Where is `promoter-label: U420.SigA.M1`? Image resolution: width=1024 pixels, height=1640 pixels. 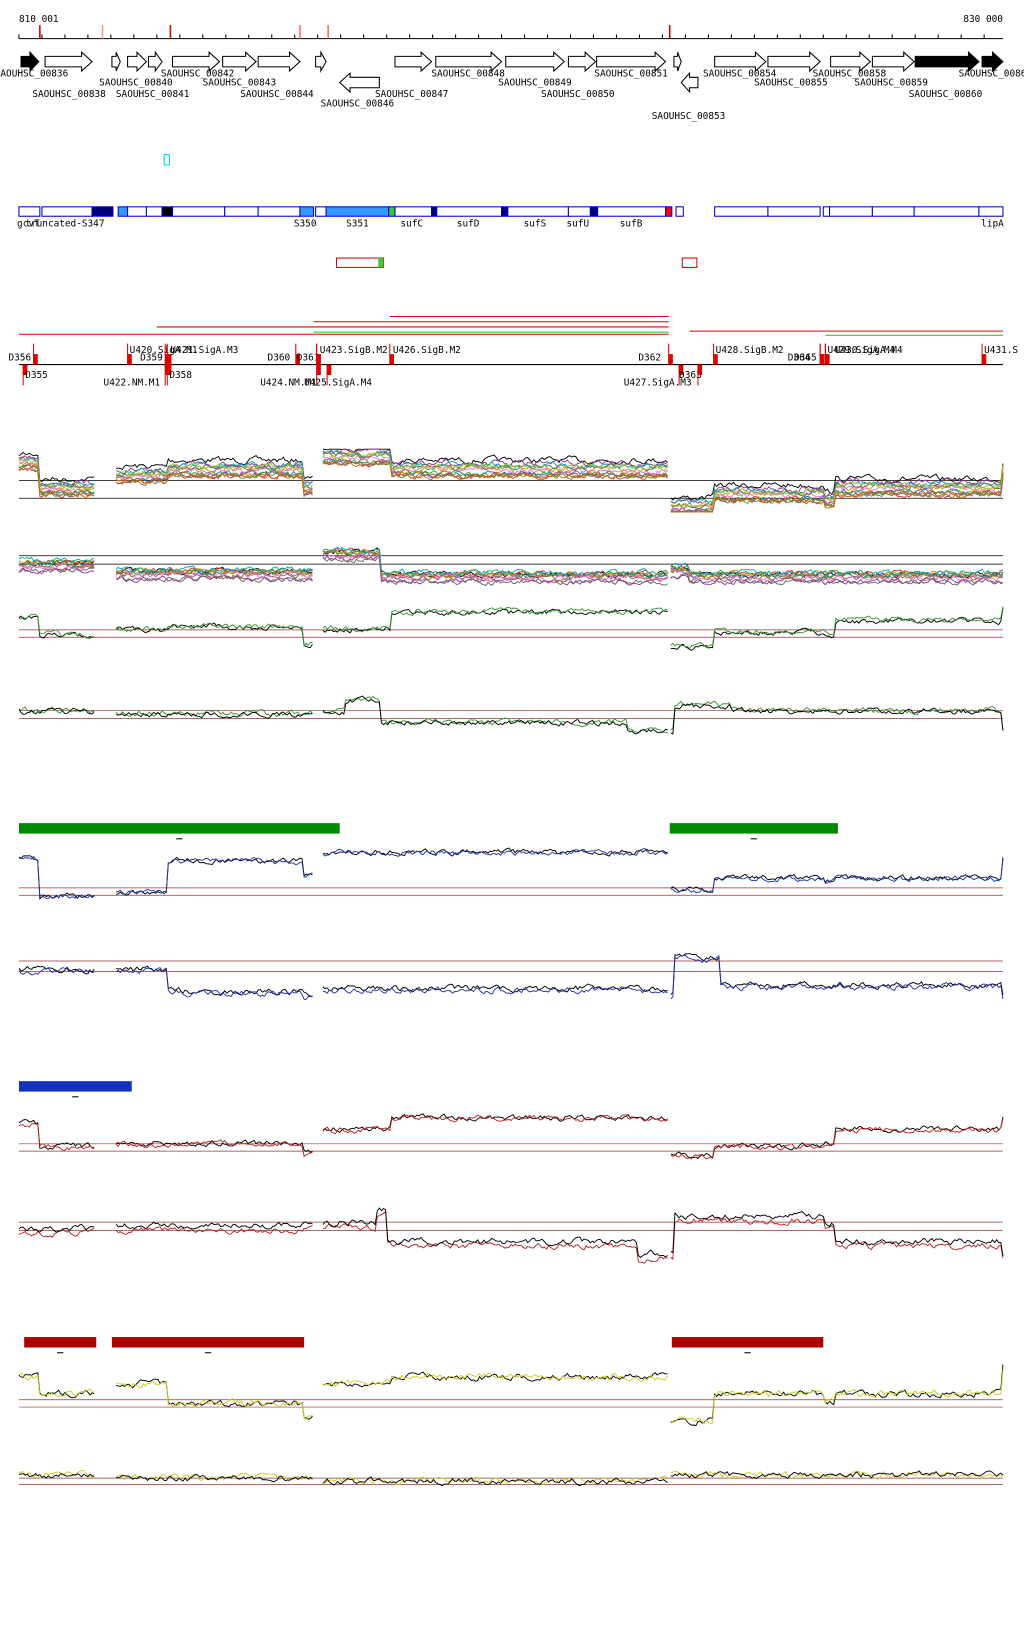 promoter-label: U420.SigA.M1 is located at coordinates (164, 350).